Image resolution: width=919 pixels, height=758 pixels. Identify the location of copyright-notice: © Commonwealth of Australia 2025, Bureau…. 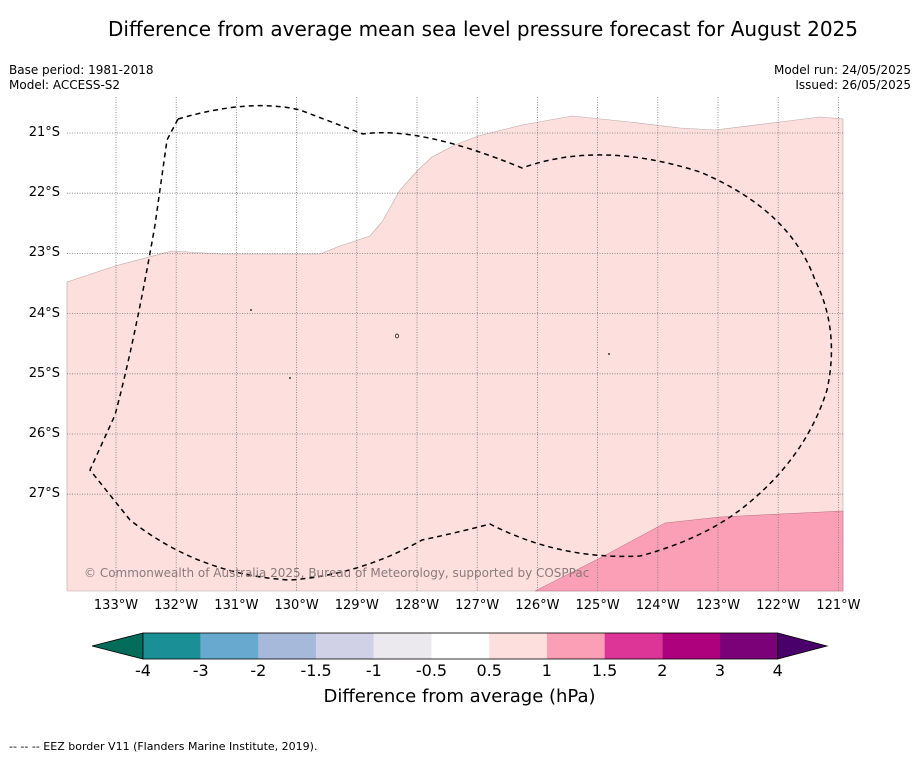
(337, 573).